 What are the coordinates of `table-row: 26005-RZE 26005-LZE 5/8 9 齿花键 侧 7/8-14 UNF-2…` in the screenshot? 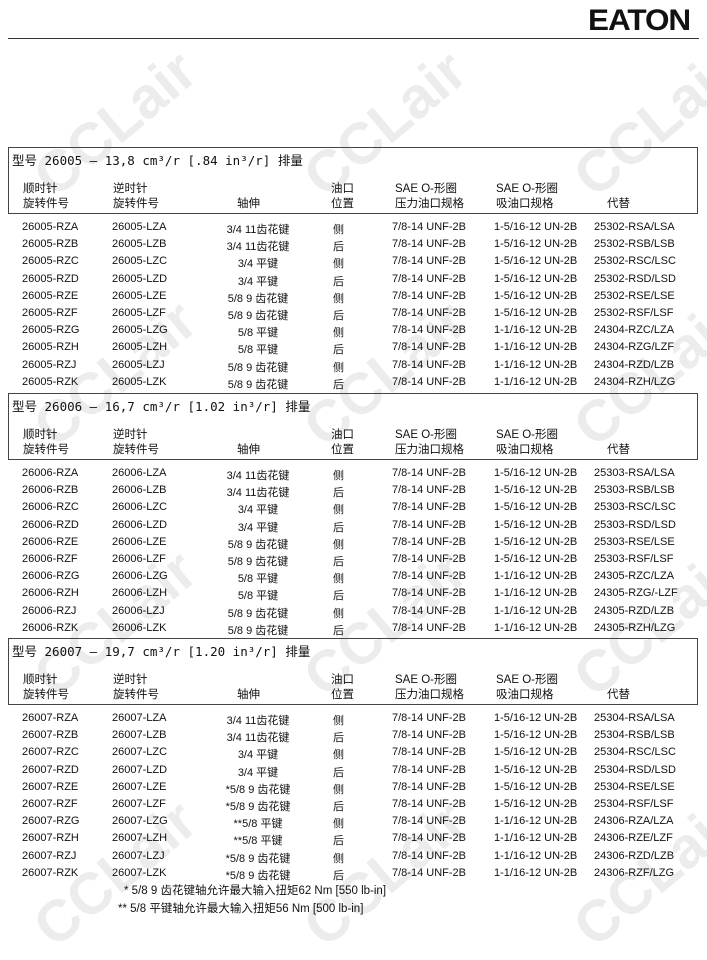 It's located at (353, 296).